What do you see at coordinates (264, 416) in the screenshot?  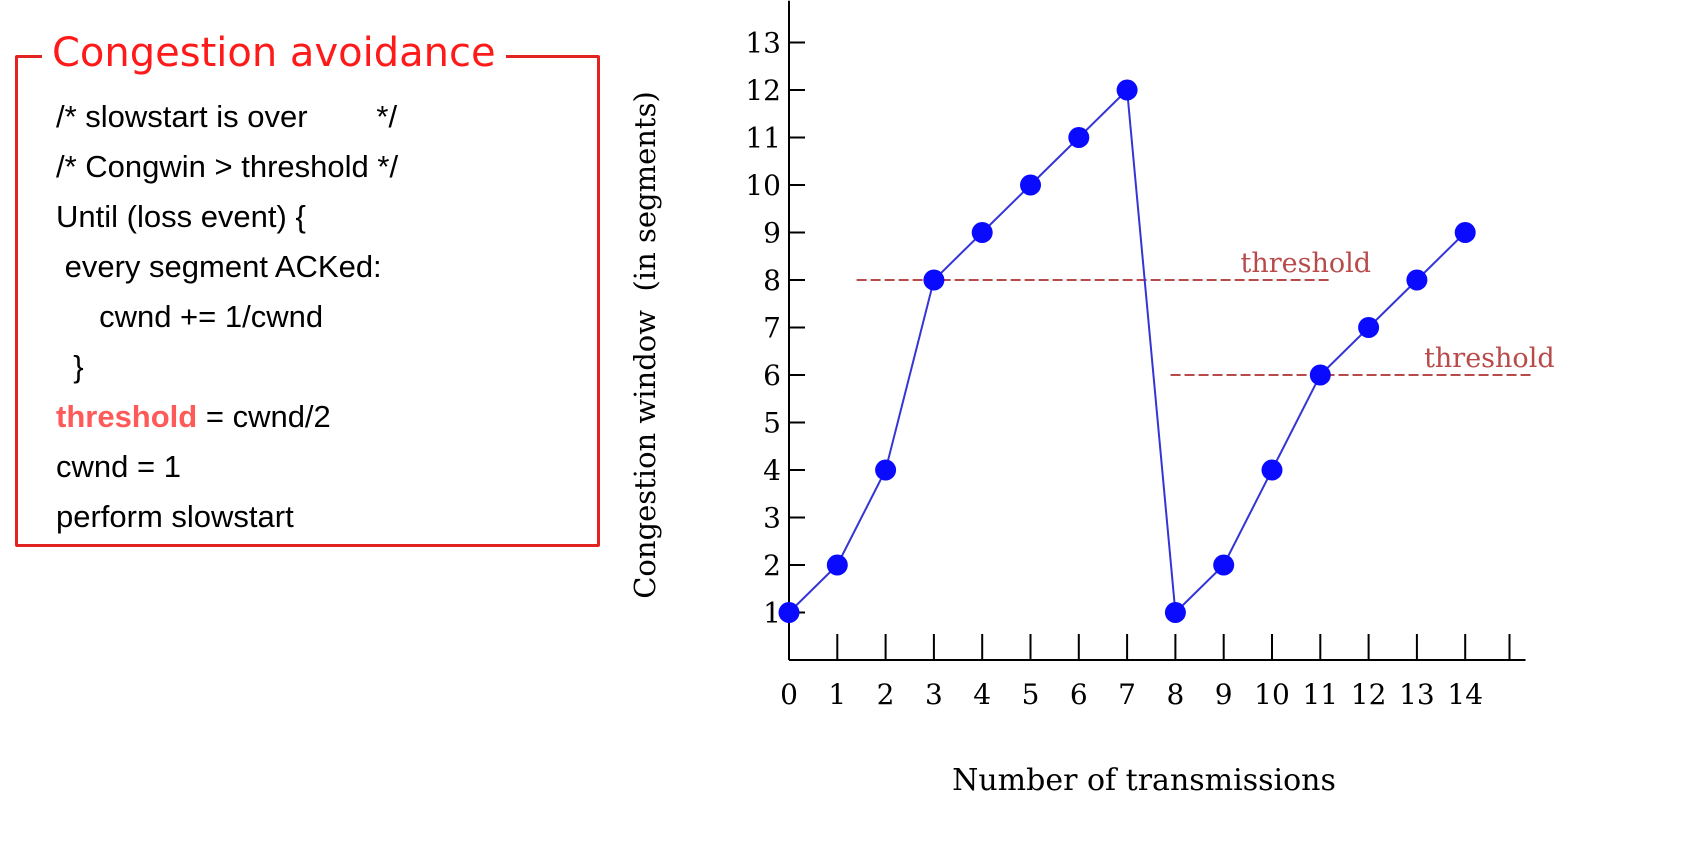 I see `code-text: = cwnd/2` at bounding box center [264, 416].